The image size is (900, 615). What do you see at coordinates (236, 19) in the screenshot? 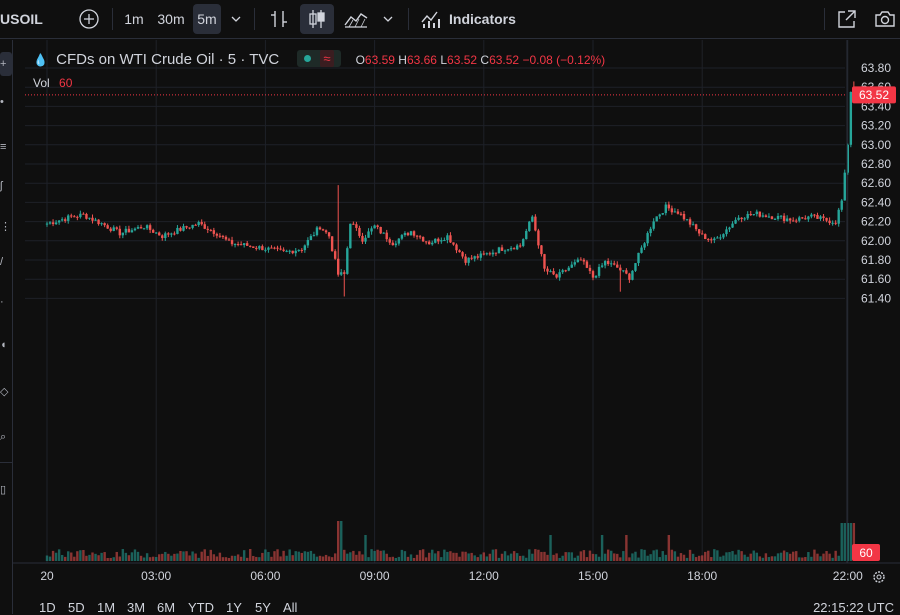
I see `interval-dropdown-button` at bounding box center [236, 19].